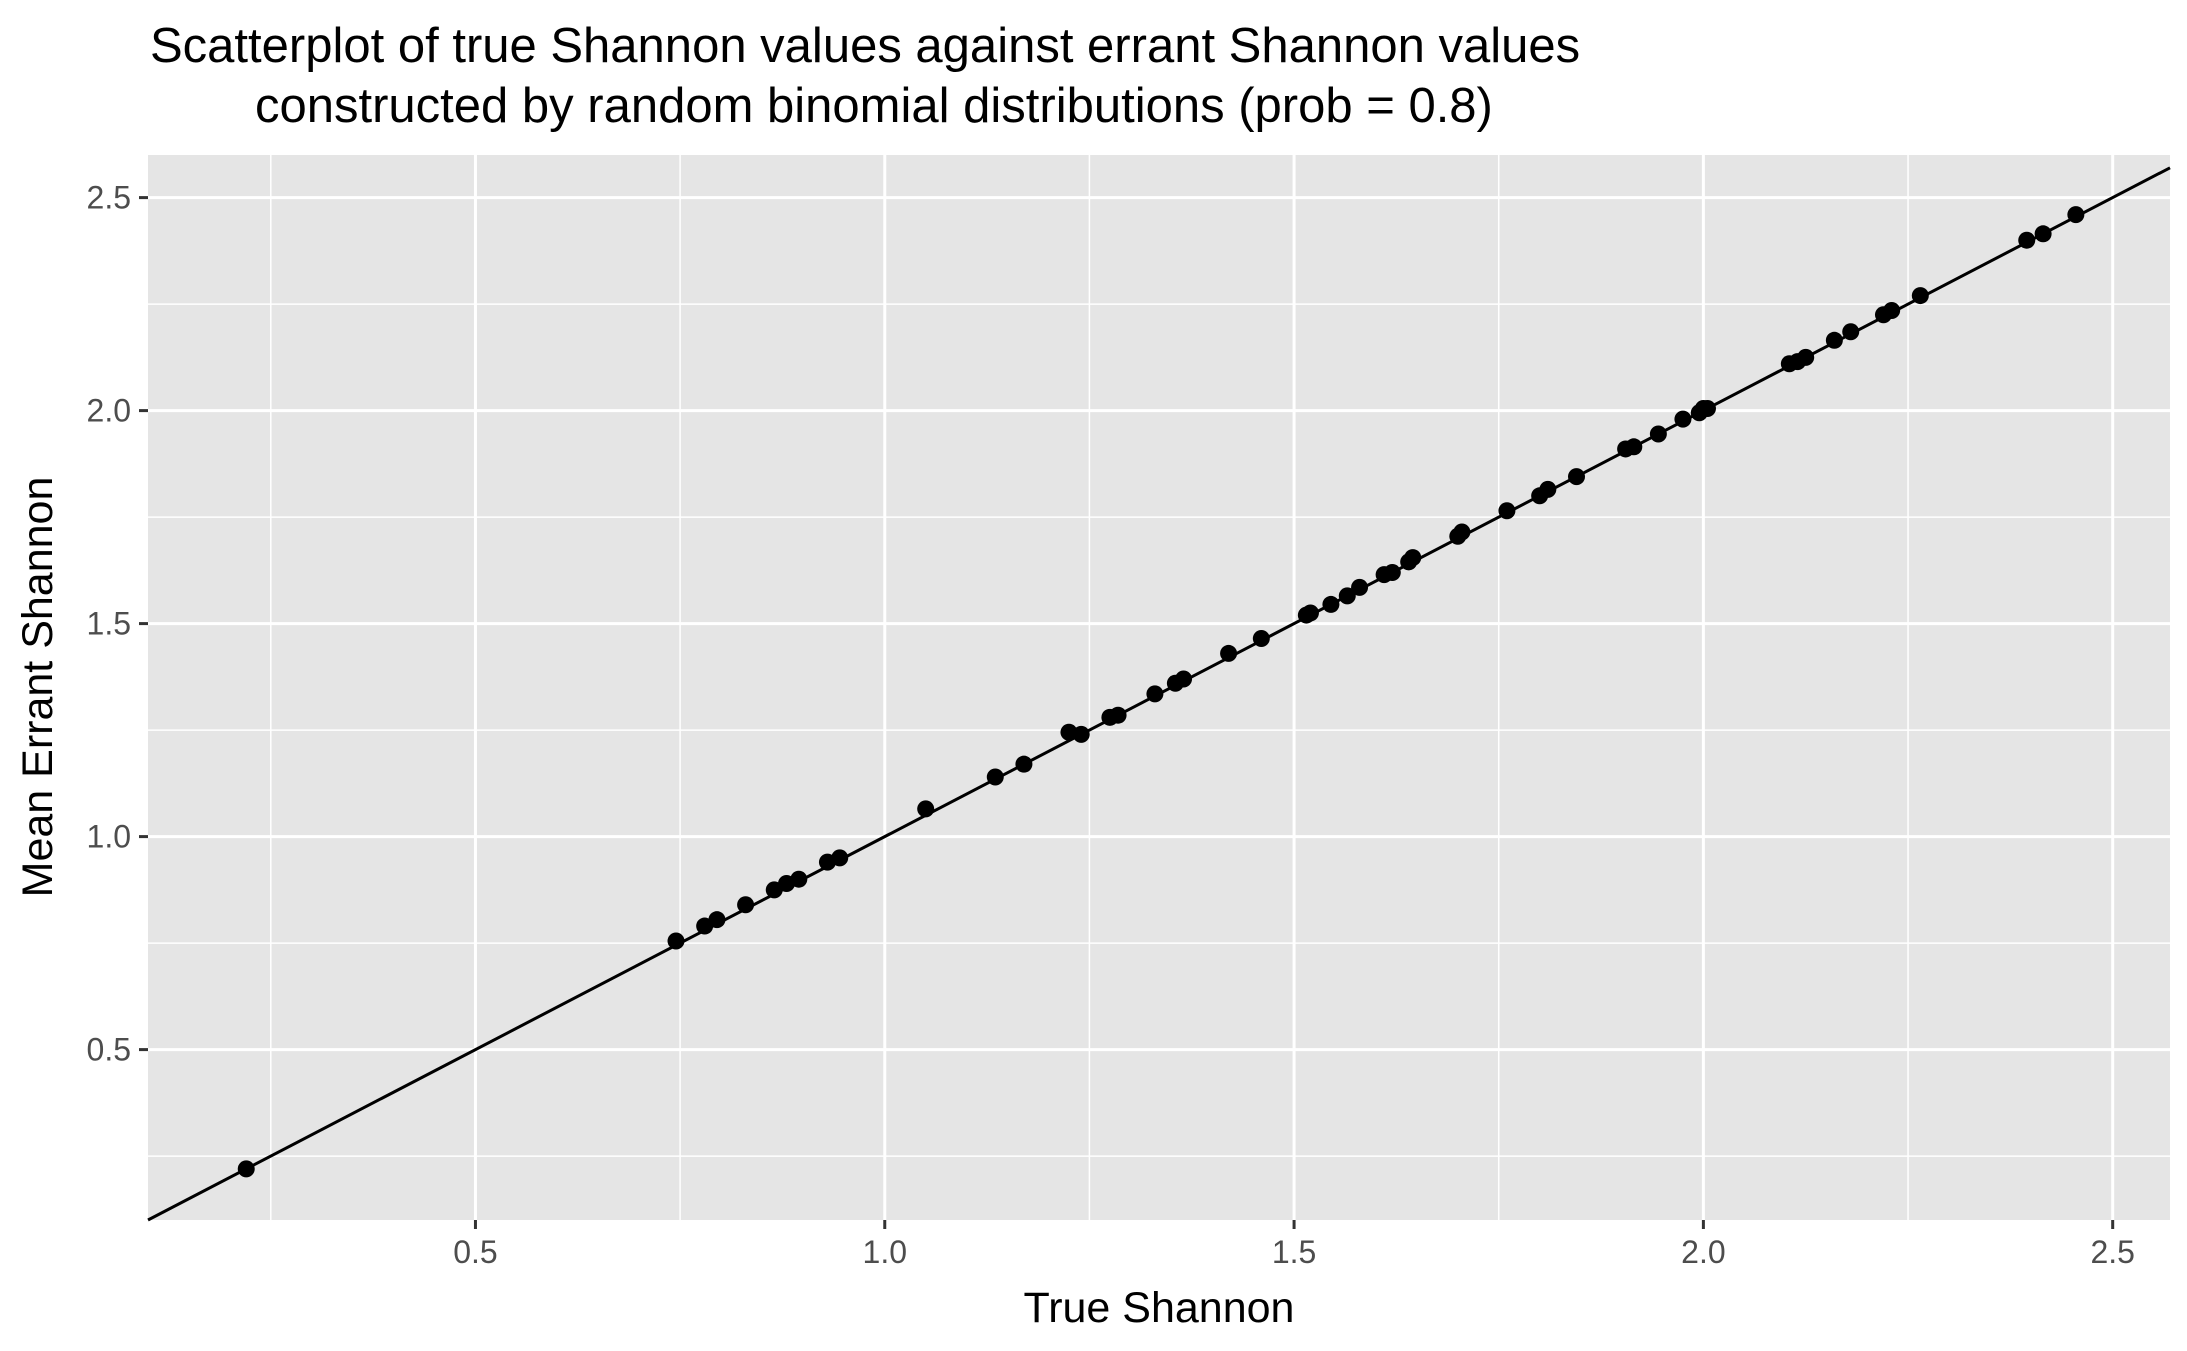 This screenshot has width=2187, height=1351. Describe the element at coordinates (38, 687) in the screenshot. I see `y-axis-title: Mean Errant Shannon` at that location.